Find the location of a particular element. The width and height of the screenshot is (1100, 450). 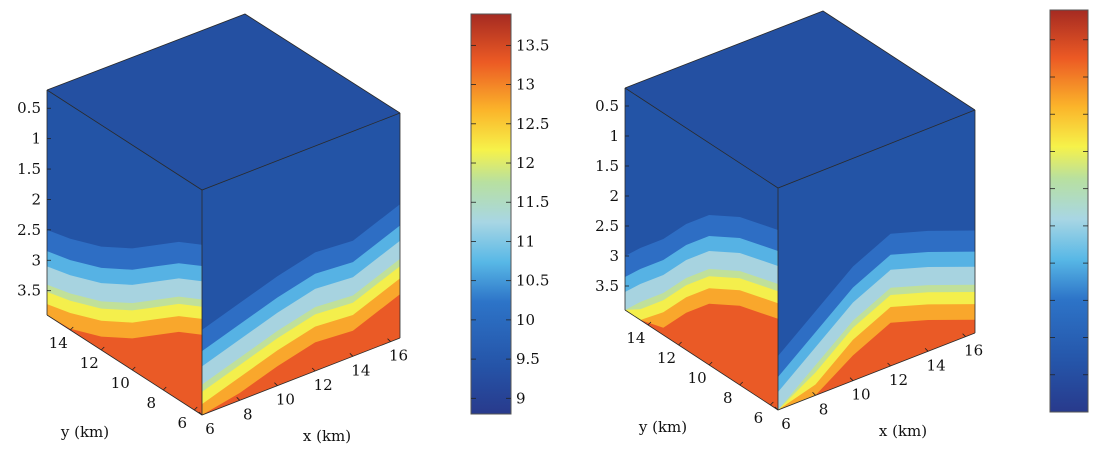

colorbar-tick-label: 9.5 is located at coordinates (528, 359).